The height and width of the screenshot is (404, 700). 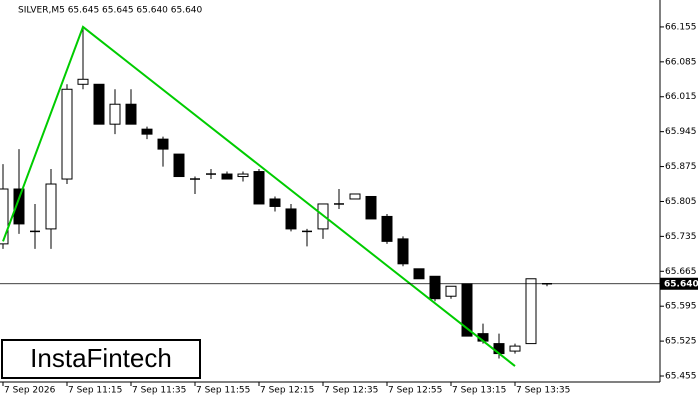 What do you see at coordinates (681, 97) in the screenshot?
I see `y-tick-label: 66.015` at bounding box center [681, 97].